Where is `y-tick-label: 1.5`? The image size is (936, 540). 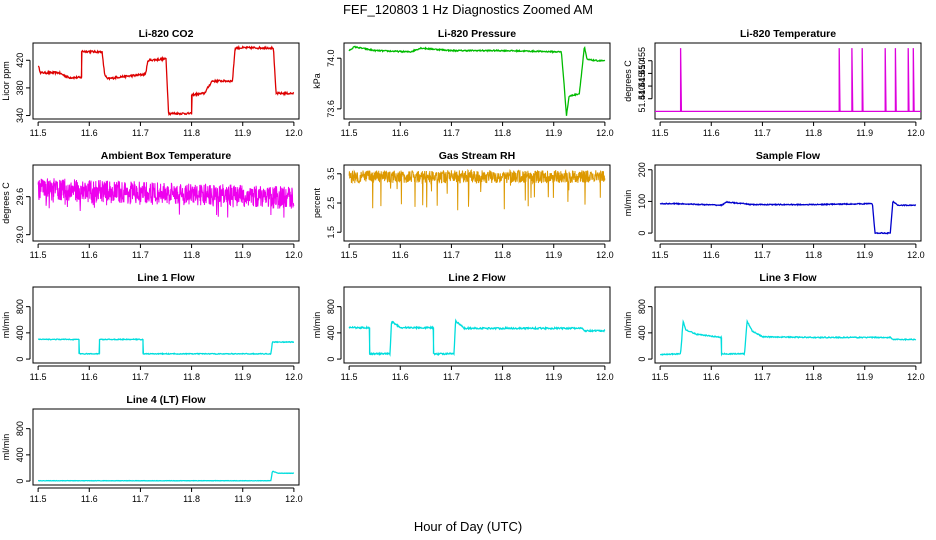
y-tick-label: 1.5 is located at coordinates (331, 232).